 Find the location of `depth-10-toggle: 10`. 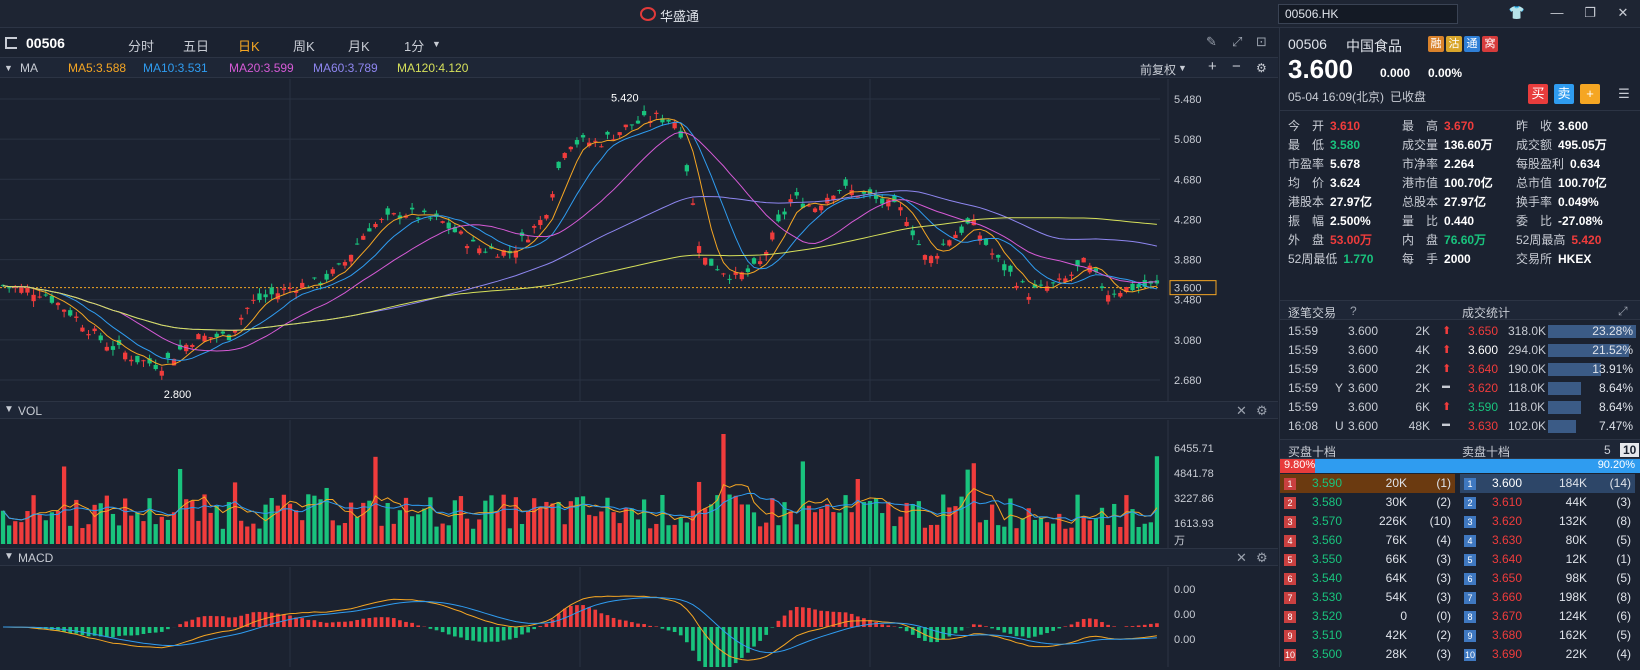

depth-10-toggle: 10 is located at coordinates (1629, 450).